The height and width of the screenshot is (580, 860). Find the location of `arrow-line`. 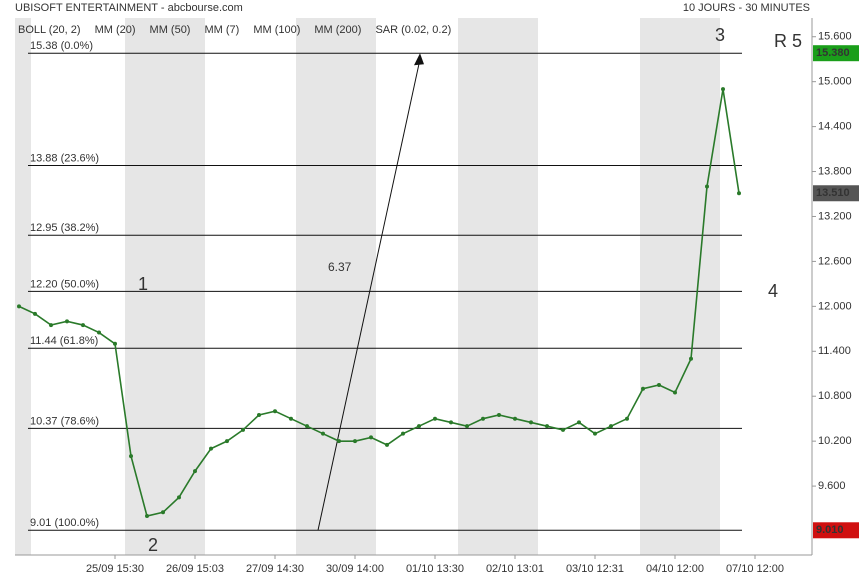

arrow-line is located at coordinates (369, 295).